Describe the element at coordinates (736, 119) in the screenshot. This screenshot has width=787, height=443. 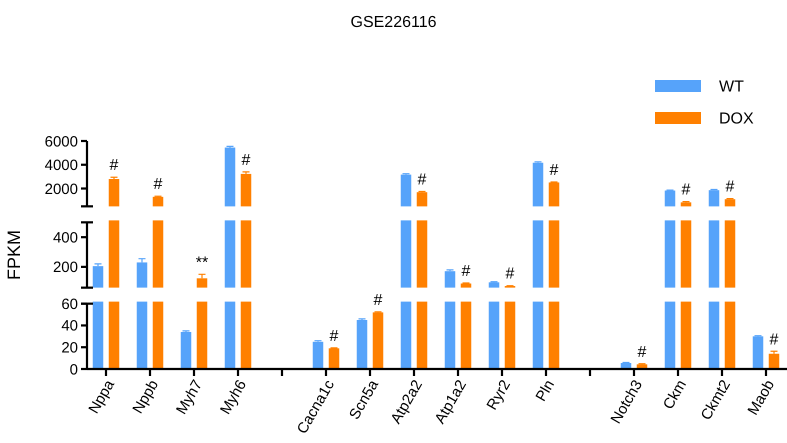
I see `legend-label: DOX` at that location.